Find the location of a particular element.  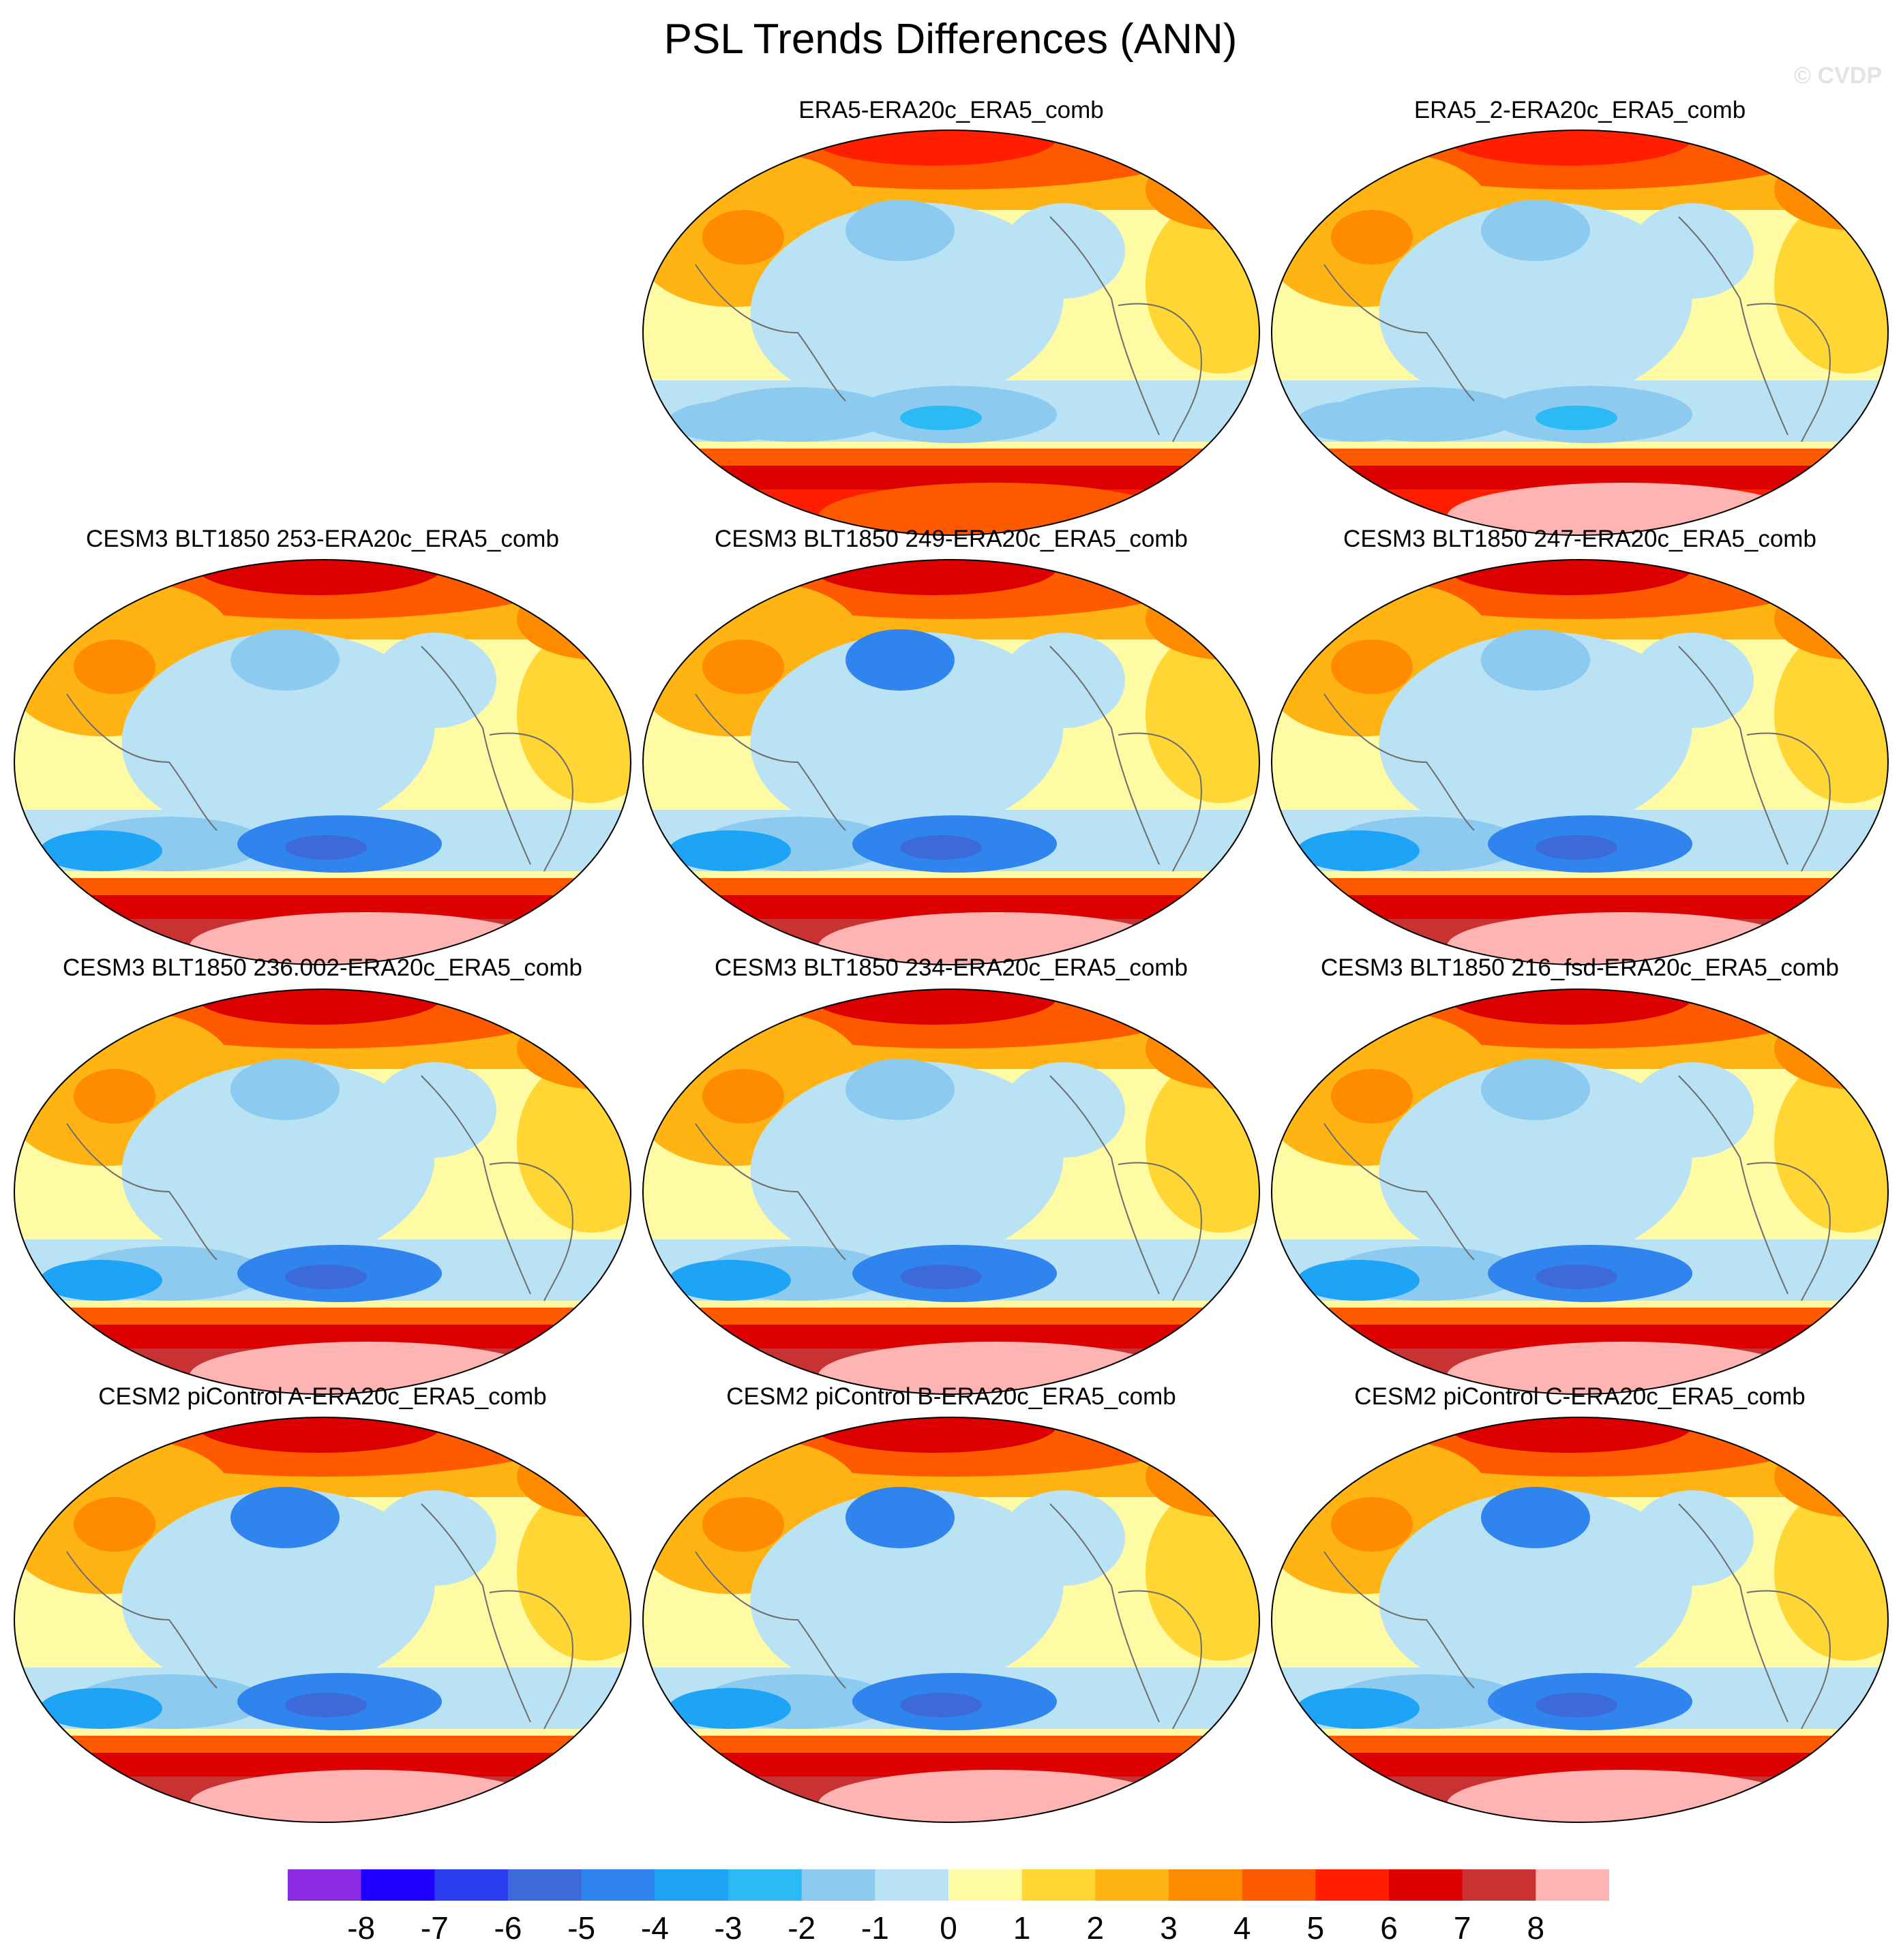

cvdp-watermark: © CVDP is located at coordinates (1838, 76).